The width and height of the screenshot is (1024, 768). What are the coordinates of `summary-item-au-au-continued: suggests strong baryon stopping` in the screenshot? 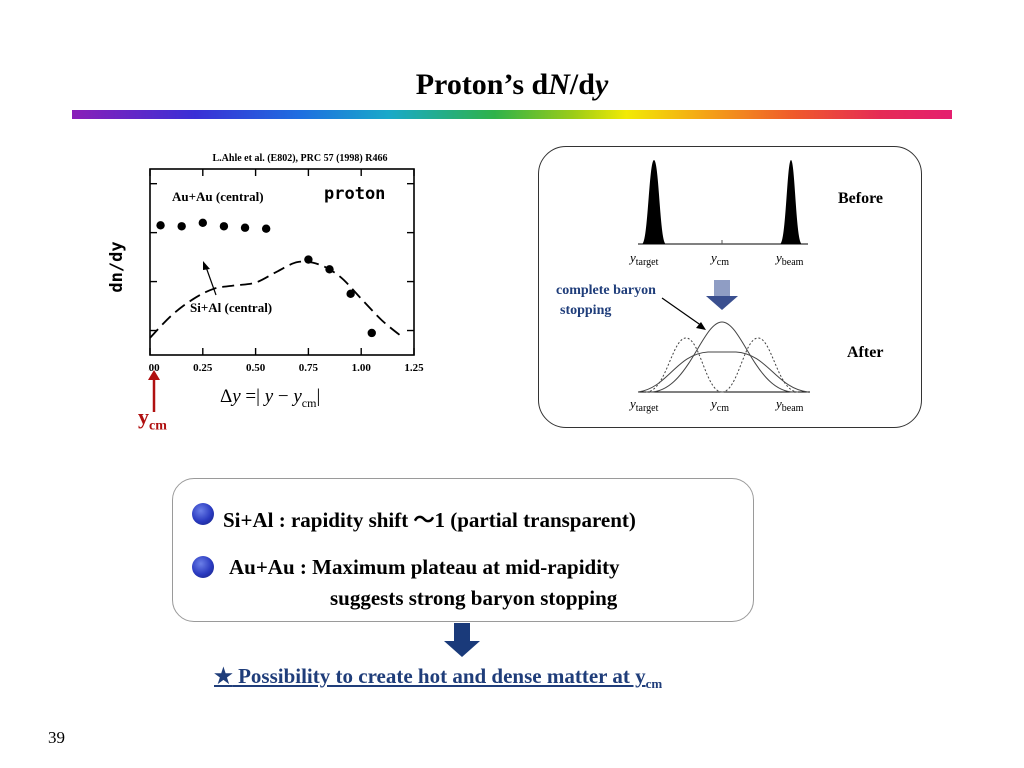 It's located at (474, 598).